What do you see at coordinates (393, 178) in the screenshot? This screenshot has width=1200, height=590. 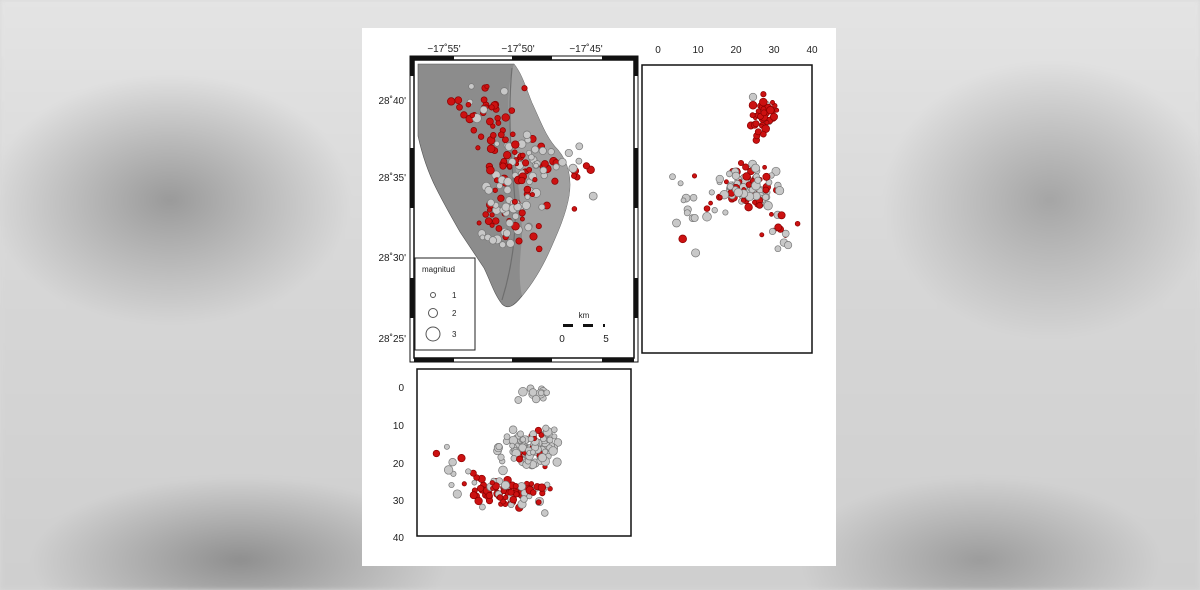 I see `lat-tick-label: 28˚35'` at bounding box center [393, 178].